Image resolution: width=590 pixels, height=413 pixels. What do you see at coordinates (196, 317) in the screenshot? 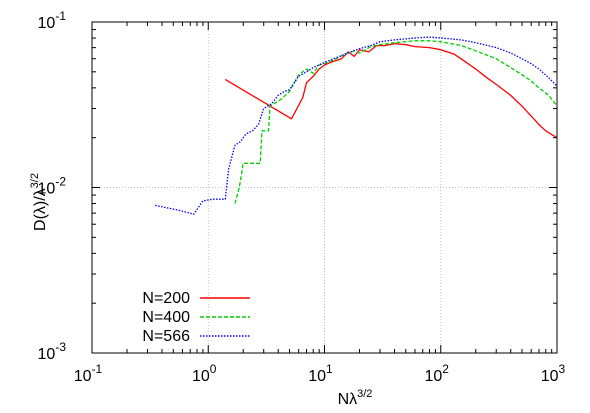
I see `legend: N=200 N=400 N=566` at bounding box center [196, 317].